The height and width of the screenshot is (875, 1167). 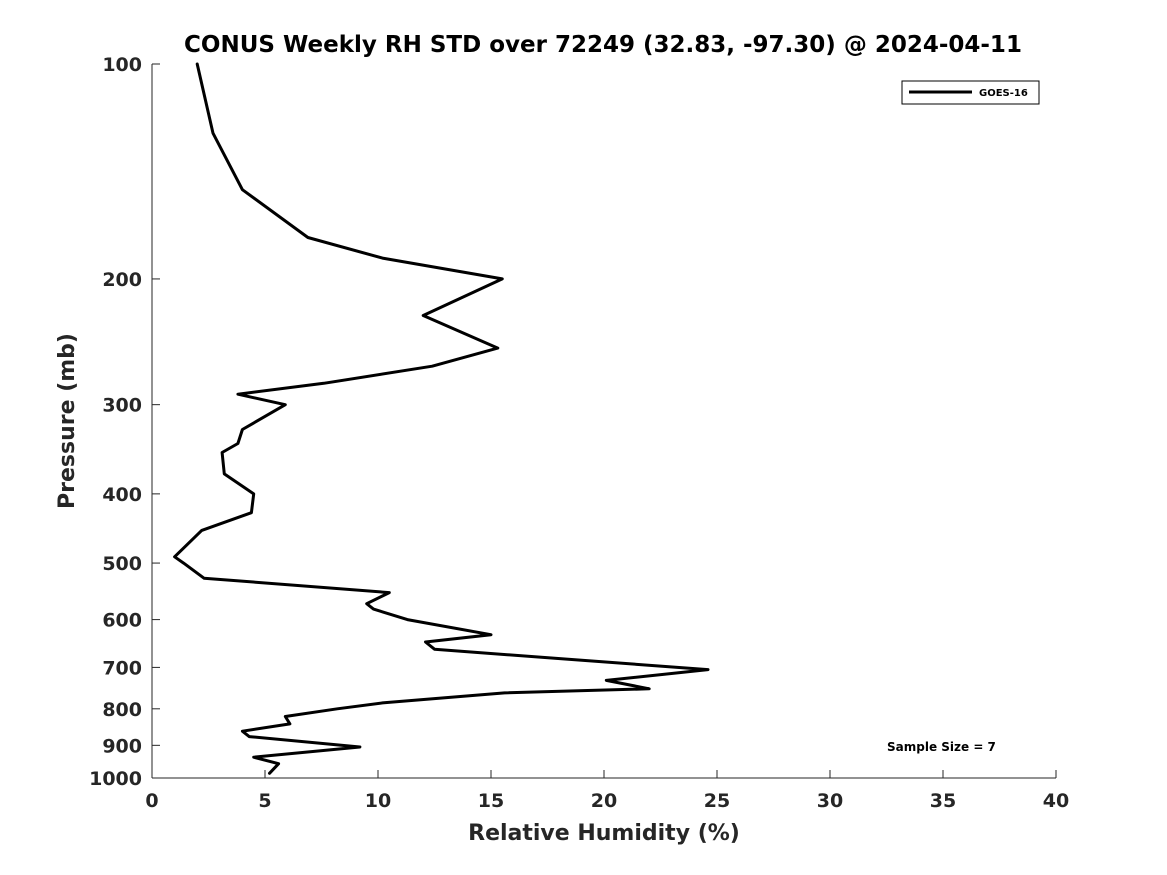 I want to click on x-tick-label: 0, so click(x=151, y=801).